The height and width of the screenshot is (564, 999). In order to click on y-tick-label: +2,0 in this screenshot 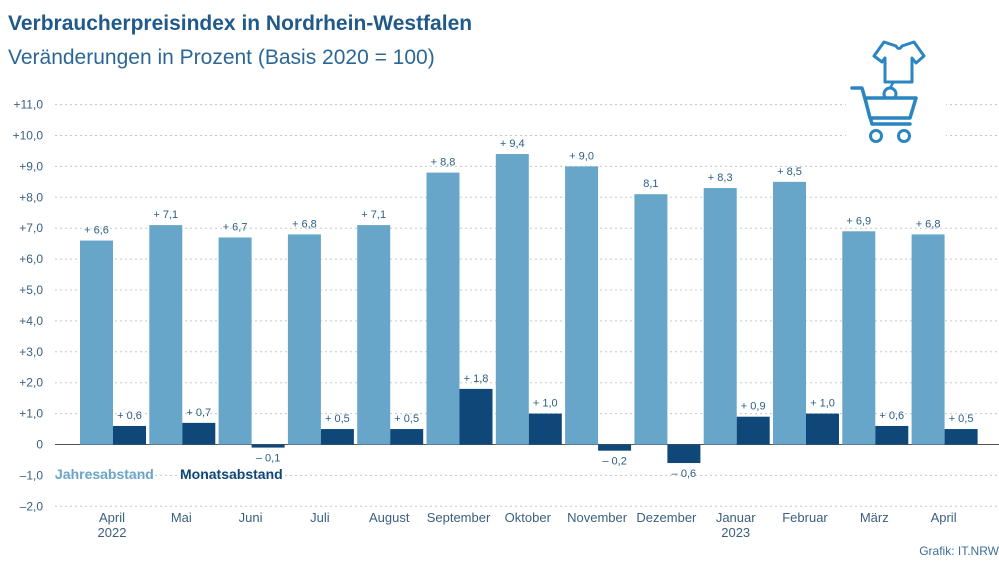, I will do `click(31, 383)`.